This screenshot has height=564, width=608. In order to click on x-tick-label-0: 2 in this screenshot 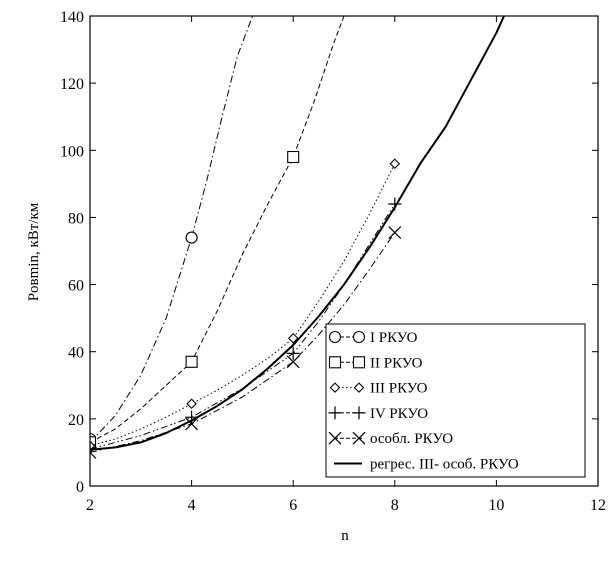, I will do `click(90, 505)`.